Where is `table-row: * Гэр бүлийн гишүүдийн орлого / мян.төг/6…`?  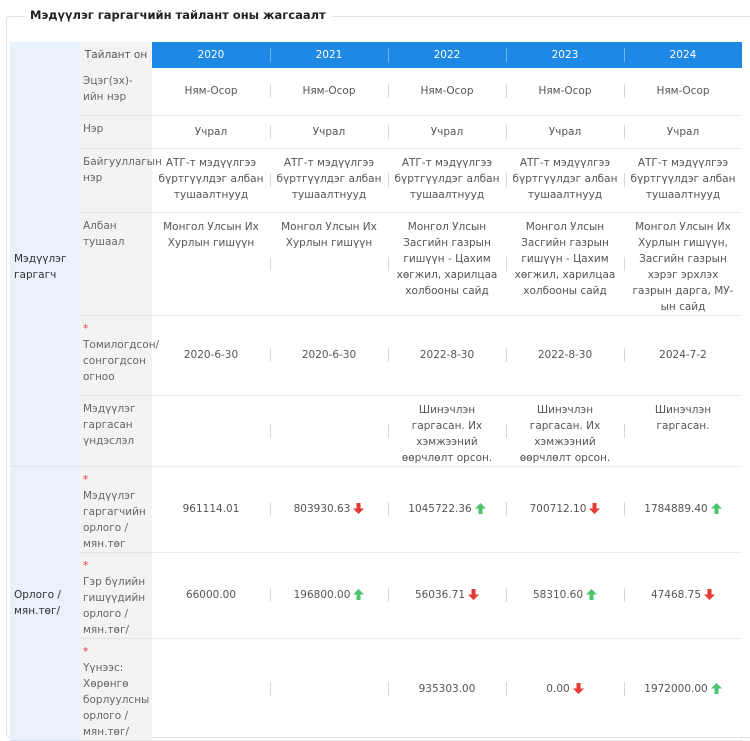
table-row: * Гэр бүлийн гишүүдийн орлого / мян.төг/6… is located at coordinates (376, 595).